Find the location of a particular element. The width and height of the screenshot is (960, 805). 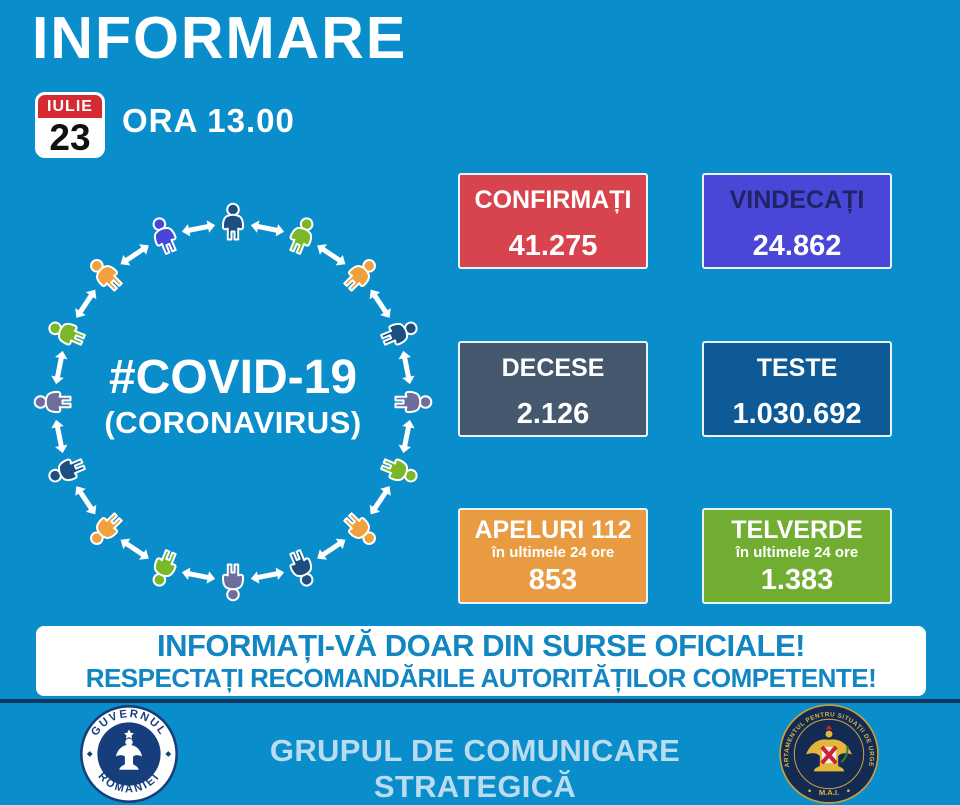

footer-group-label: GRUPUL DE COMUNICARE STRATEGICĂ is located at coordinates (475, 768).